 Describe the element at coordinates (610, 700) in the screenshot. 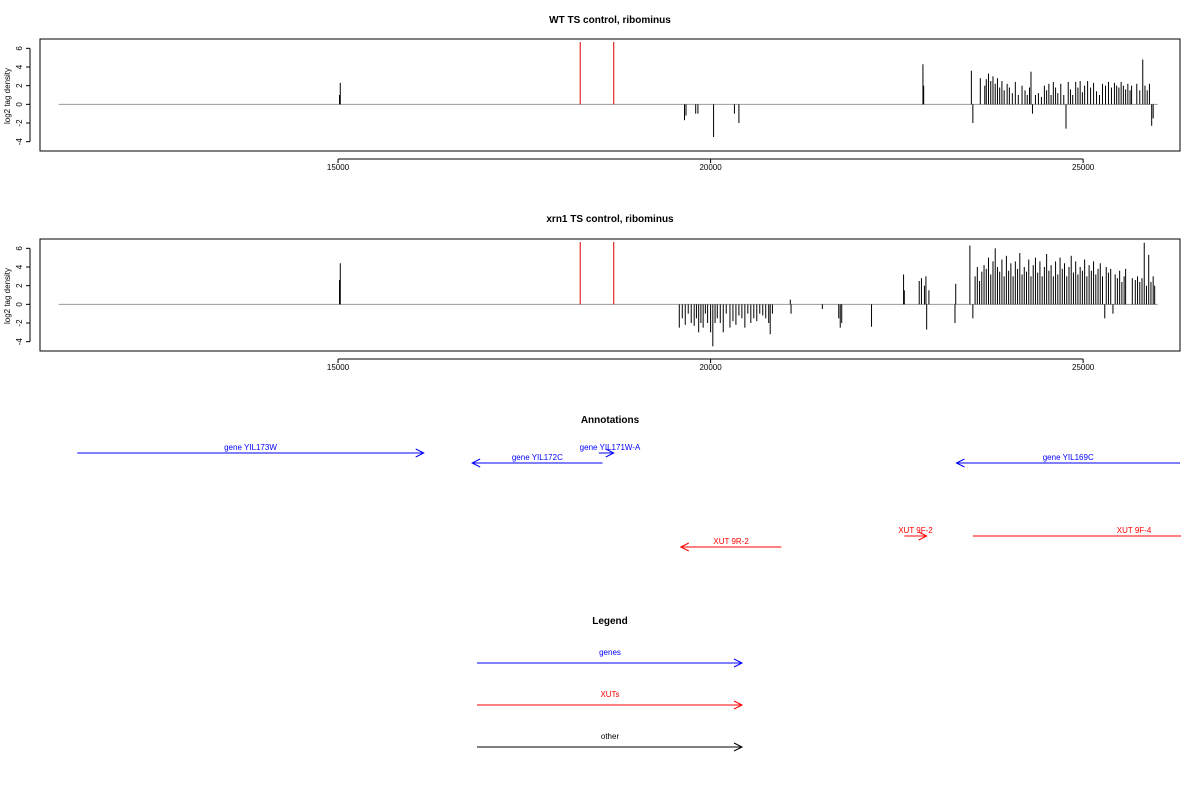

I see `legend-items: genes XUTs other` at that location.